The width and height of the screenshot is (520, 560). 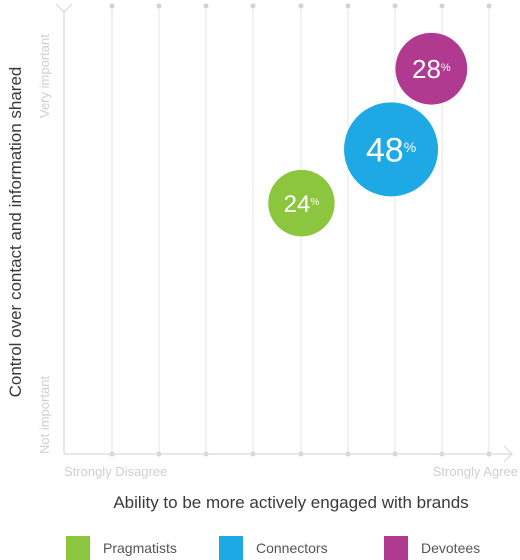 I want to click on bubble-label-pragmatists: 24%, so click(x=302, y=204).